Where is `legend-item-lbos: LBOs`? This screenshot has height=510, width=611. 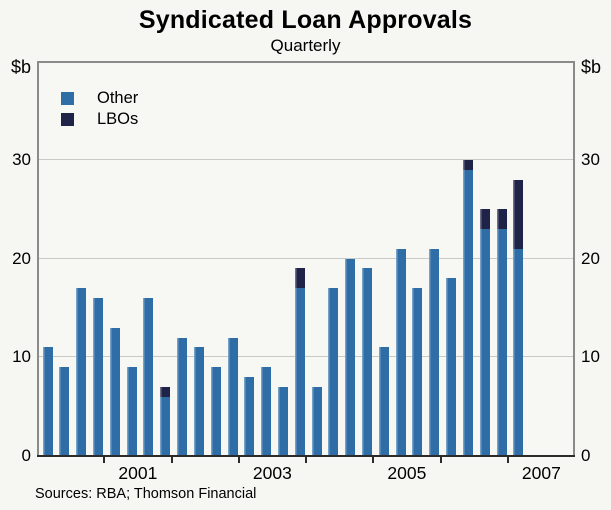
legend-item-lbos: LBOs is located at coordinates (100, 119).